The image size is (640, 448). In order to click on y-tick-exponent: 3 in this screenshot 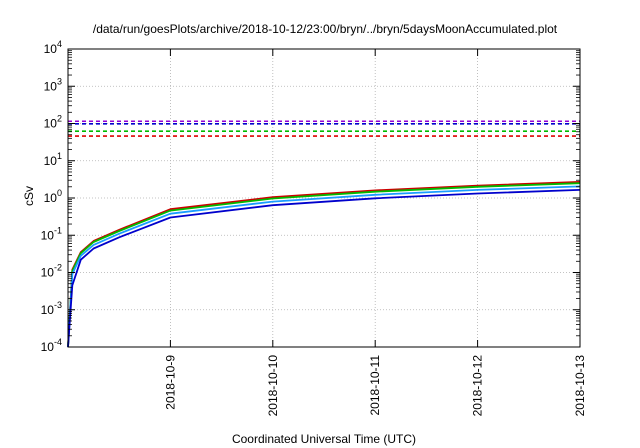, I will do `click(59, 81)`.